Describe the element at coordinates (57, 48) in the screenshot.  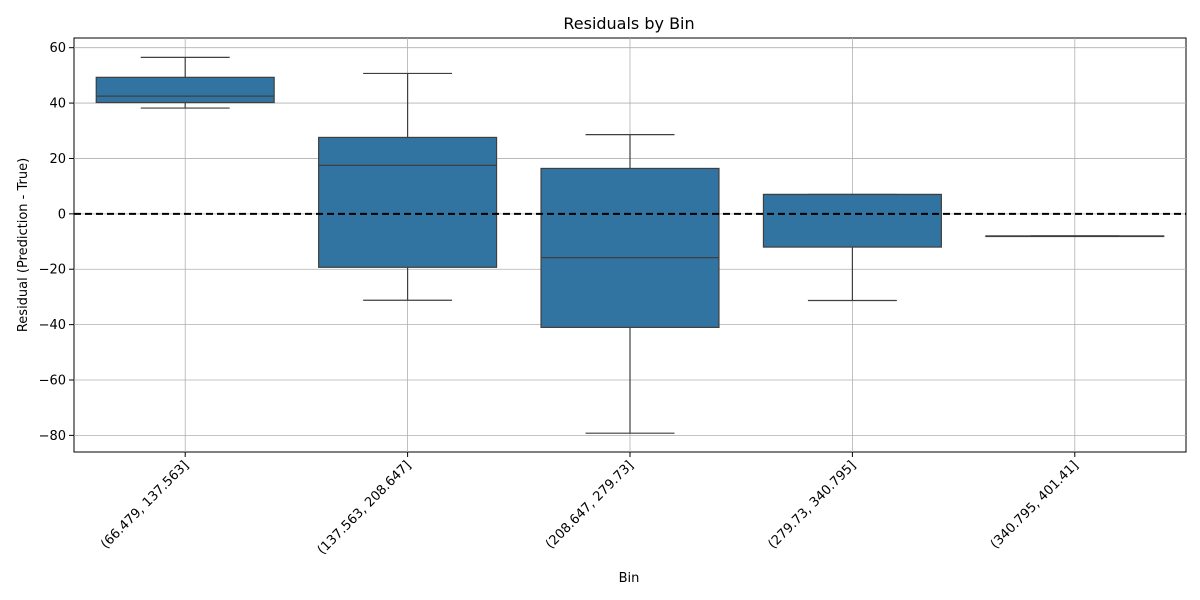
I see `y-tick-label: 60` at that location.